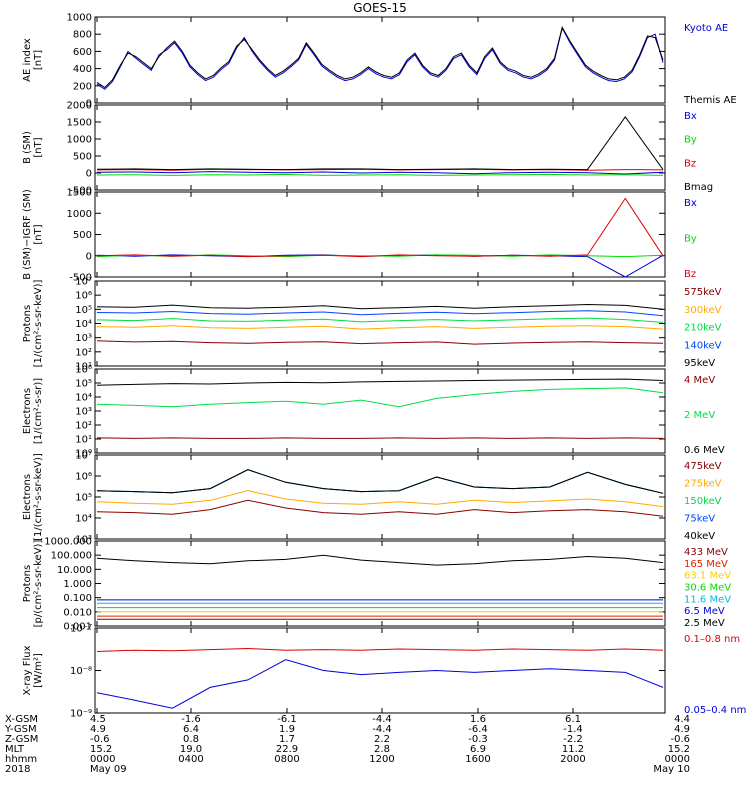 The image size is (750, 804). What do you see at coordinates (706, 552) in the screenshot?
I see `legend-label: 433 MeV` at bounding box center [706, 552].